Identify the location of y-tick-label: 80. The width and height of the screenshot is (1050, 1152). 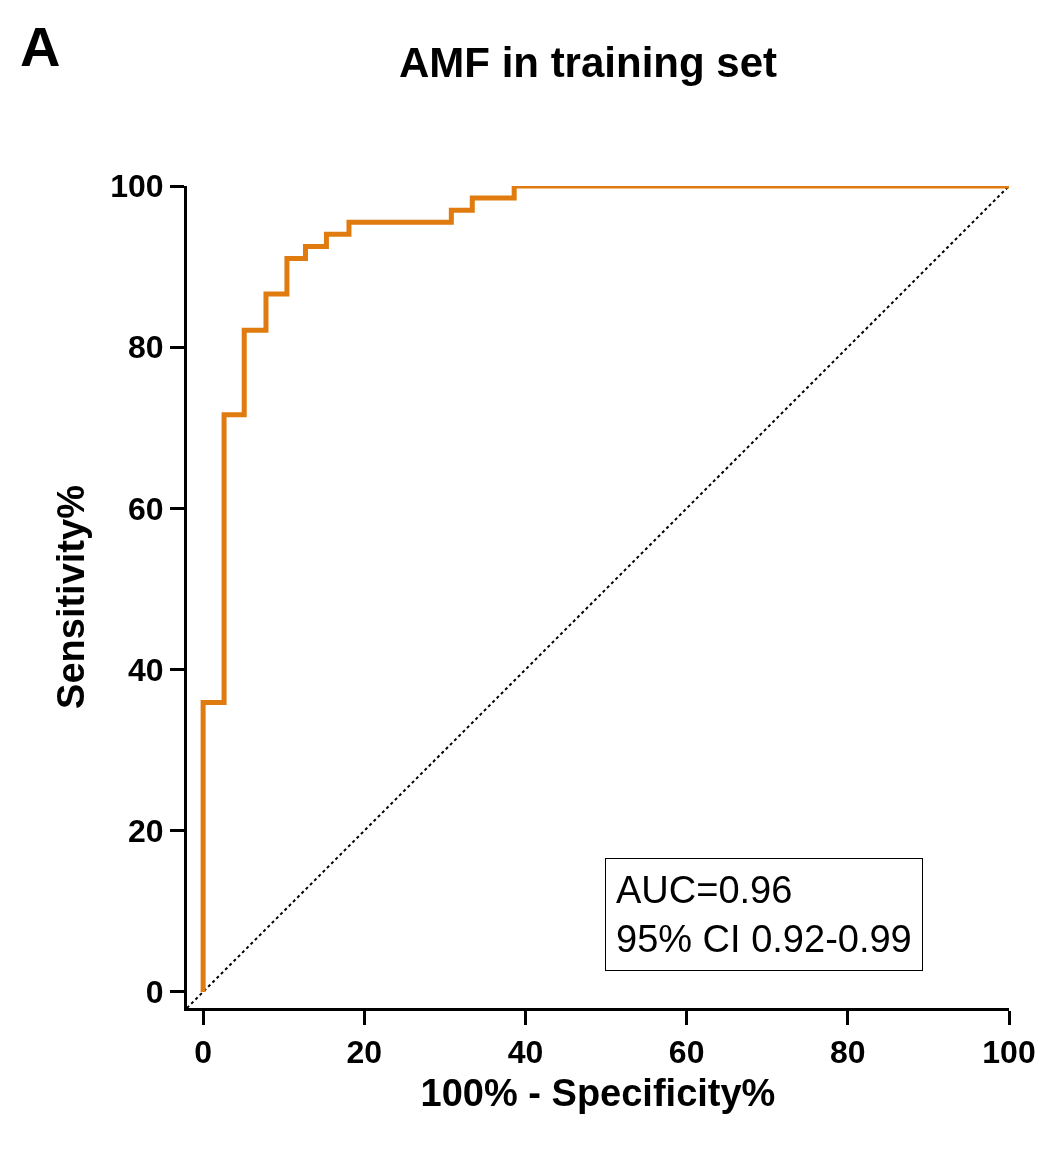
(146, 347).